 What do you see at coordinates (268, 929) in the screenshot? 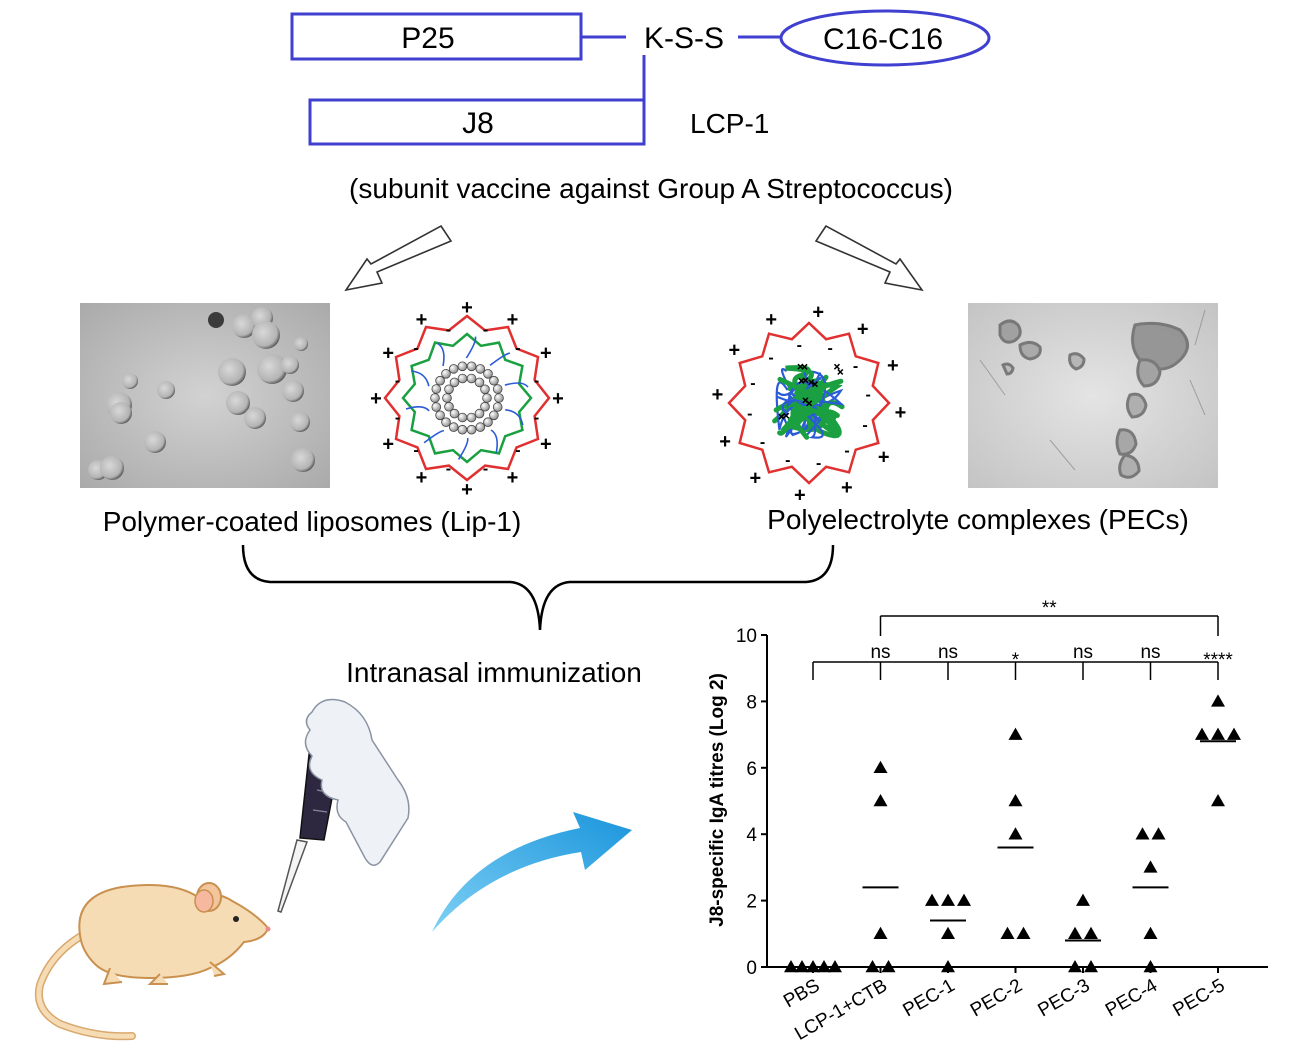
I see `mouse-nose` at bounding box center [268, 929].